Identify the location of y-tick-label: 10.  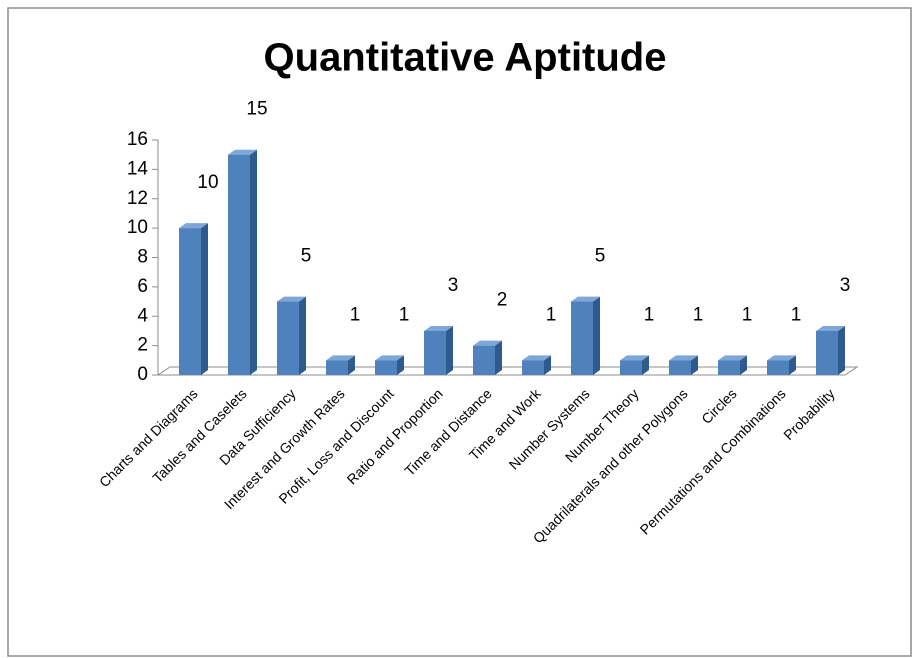
(137, 227).